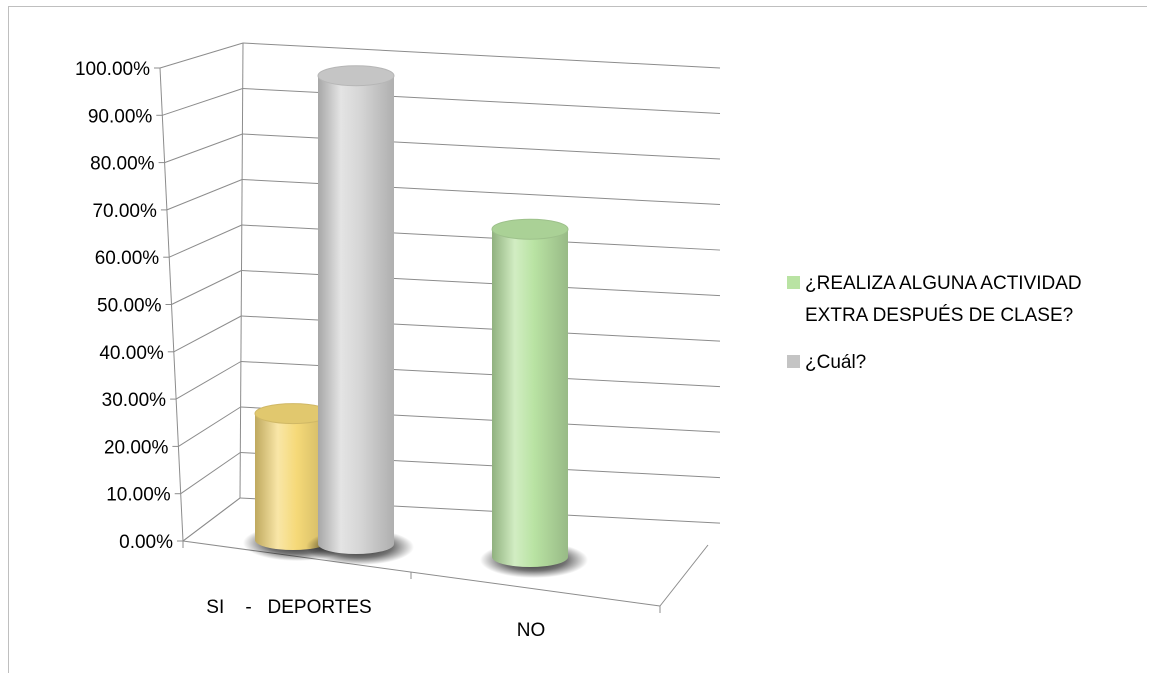 The width and height of the screenshot is (1149, 675). What do you see at coordinates (835, 362) in the screenshot?
I see `legend-label: ¿Cuál?` at bounding box center [835, 362].